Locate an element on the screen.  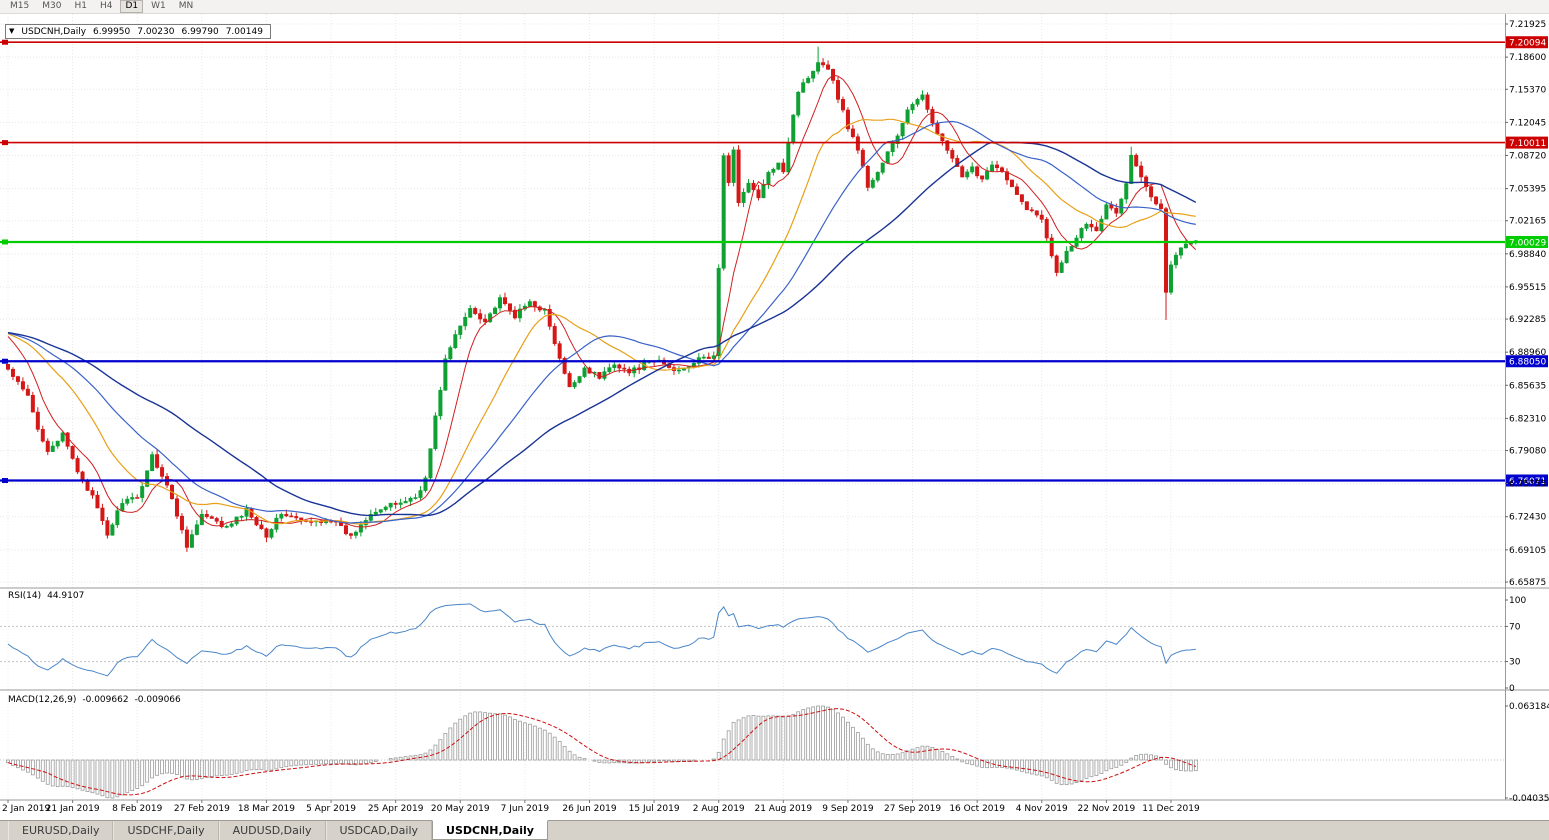
symbol-label: USDCNH,Daily is located at coordinates (54, 31).